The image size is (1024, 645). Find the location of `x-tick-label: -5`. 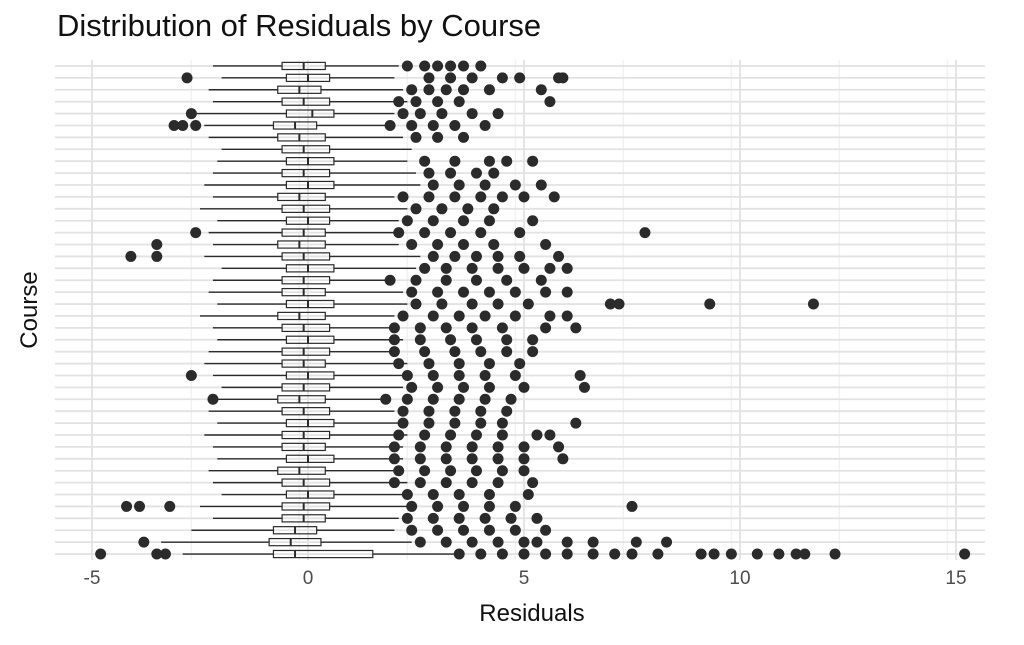

x-tick-label: -5 is located at coordinates (92, 578).